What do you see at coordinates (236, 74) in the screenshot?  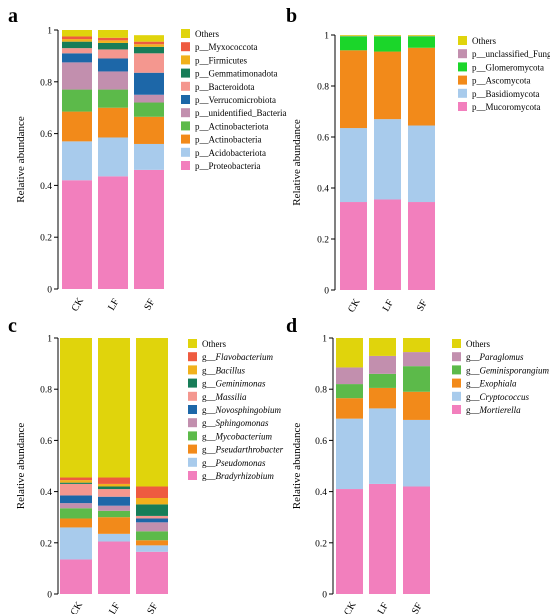 I see `legend-label: p__Gemmatimonadota` at bounding box center [236, 74].